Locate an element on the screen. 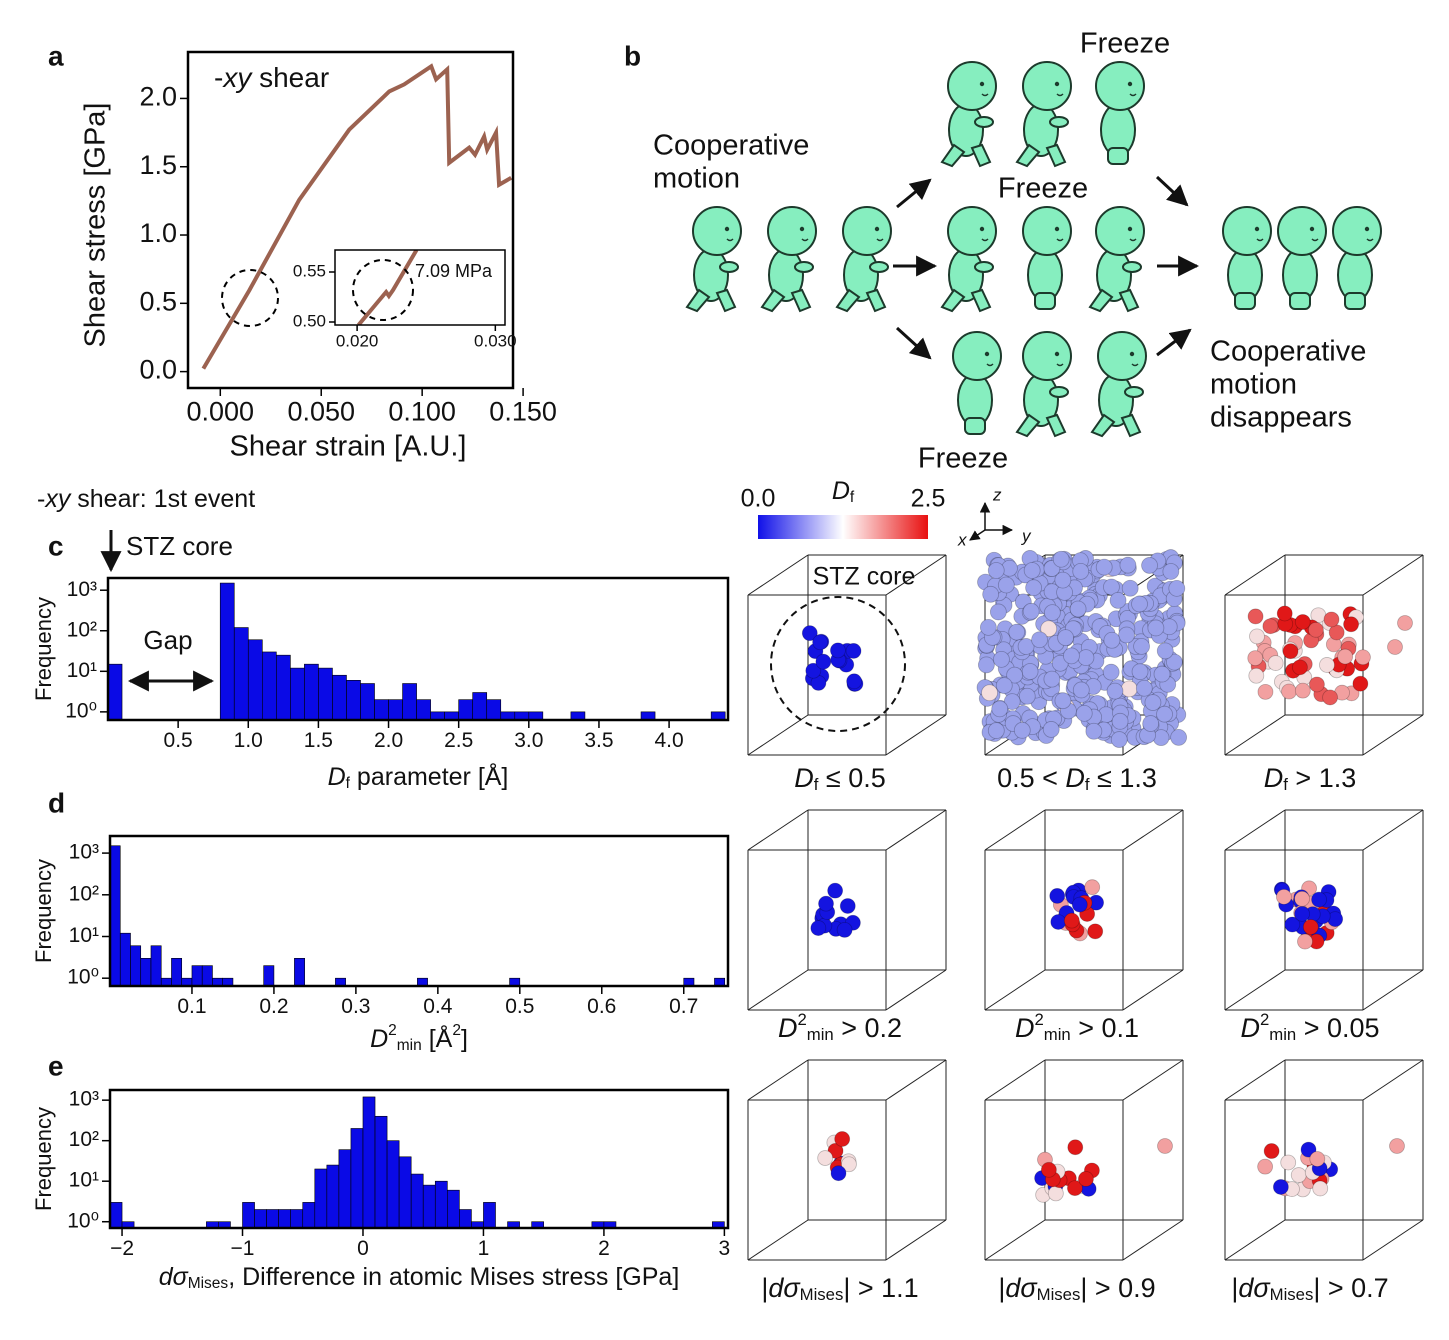  x-tick-label: −1 is located at coordinates (243, 1248).